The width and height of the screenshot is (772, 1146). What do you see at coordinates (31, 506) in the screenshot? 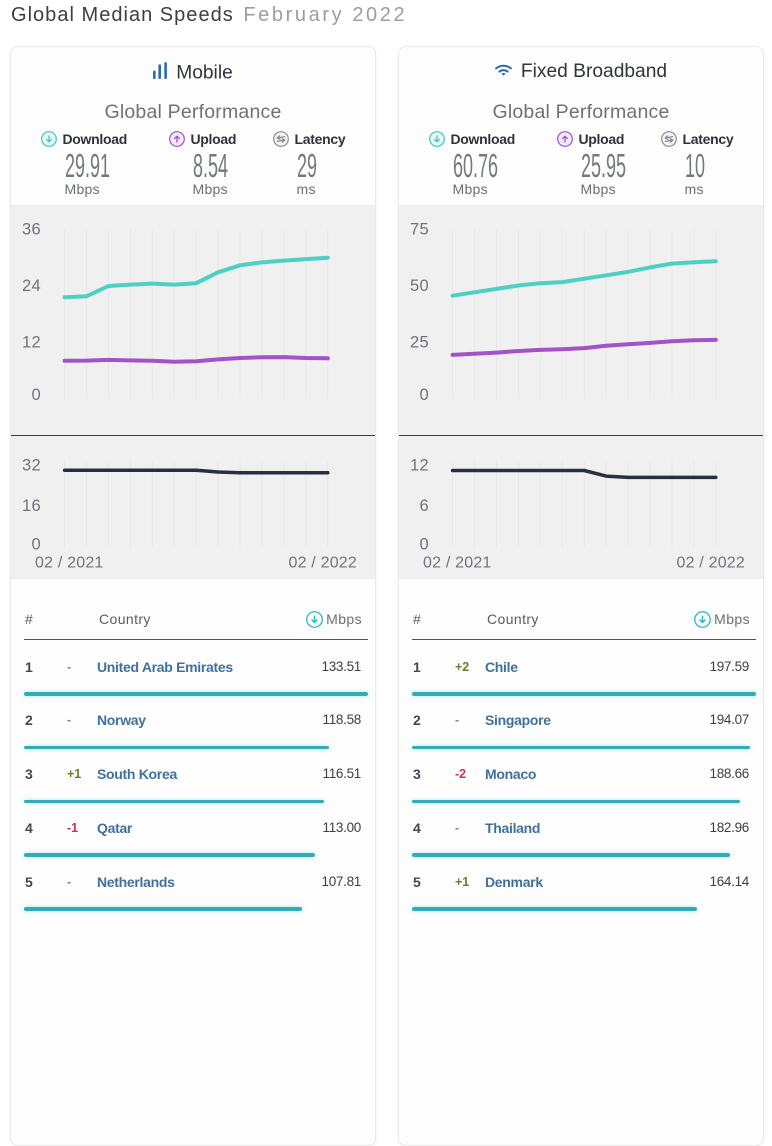
I see `svg-text: 16` at bounding box center [31, 506].